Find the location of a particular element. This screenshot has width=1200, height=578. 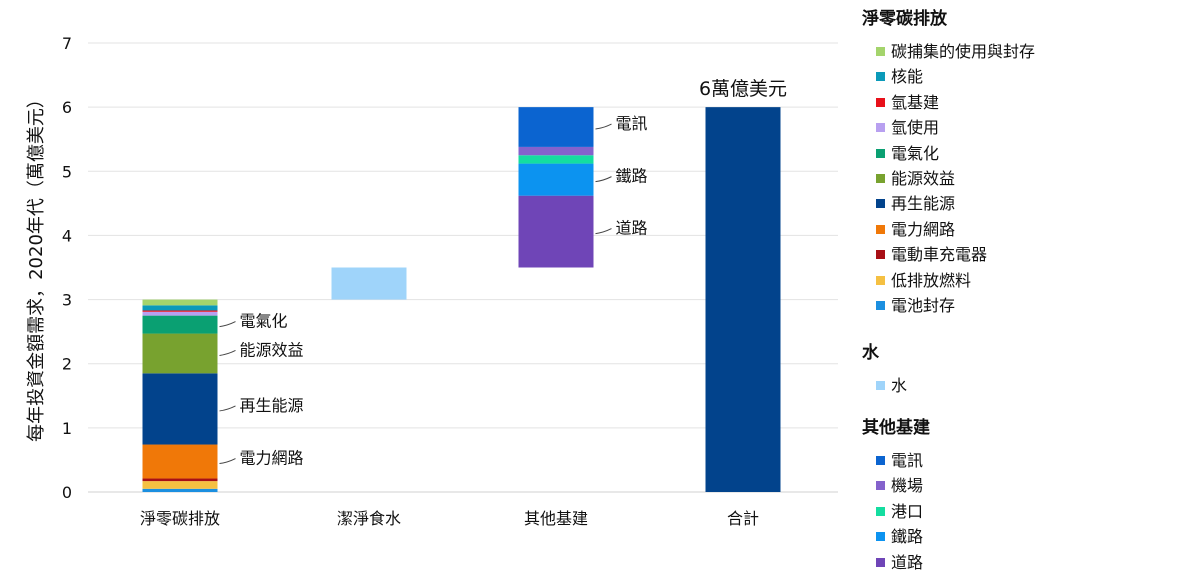

legend-label: 電氣化 is located at coordinates (915, 153).